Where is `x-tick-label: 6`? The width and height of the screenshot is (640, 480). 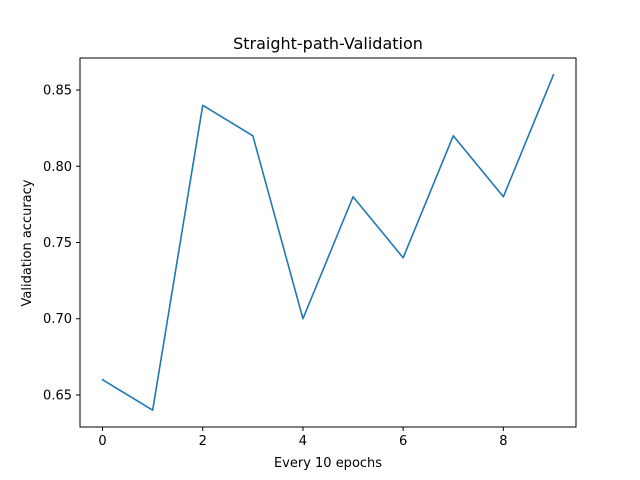
x-tick-label: 6 is located at coordinates (403, 441).